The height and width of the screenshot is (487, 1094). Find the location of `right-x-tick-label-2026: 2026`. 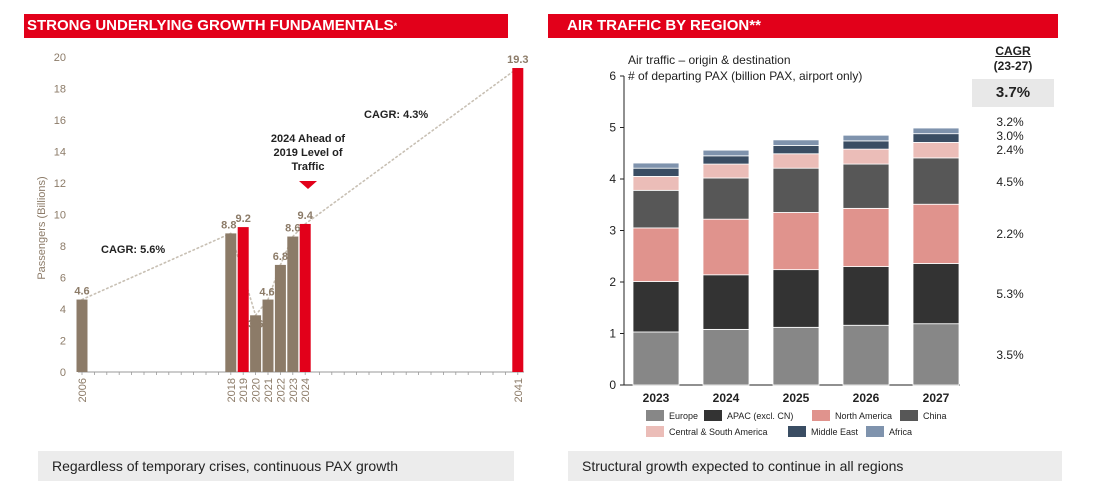

right-x-tick-label-2026: 2026 is located at coordinates (866, 398).